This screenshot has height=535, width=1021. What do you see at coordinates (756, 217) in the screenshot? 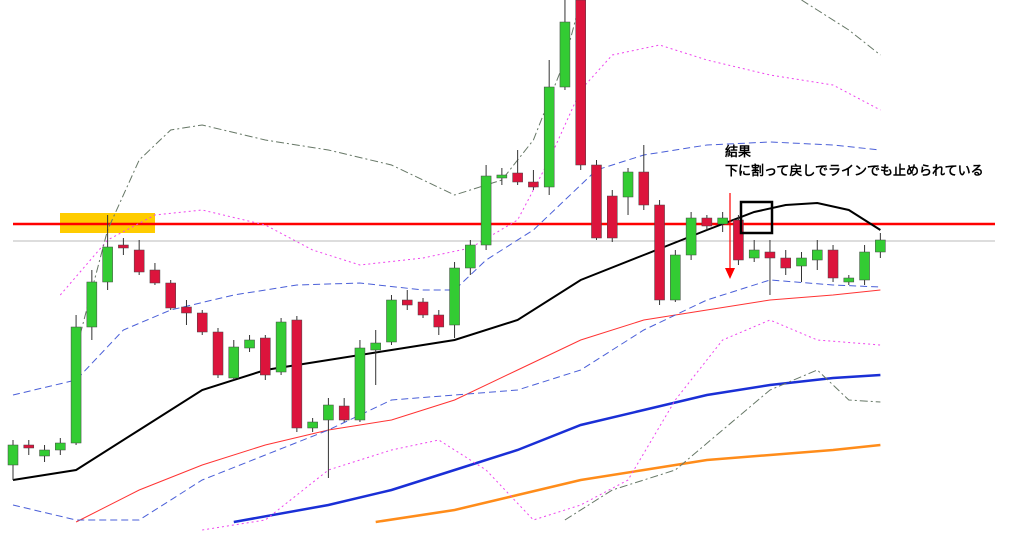
I see `focus-box` at bounding box center [756, 217].